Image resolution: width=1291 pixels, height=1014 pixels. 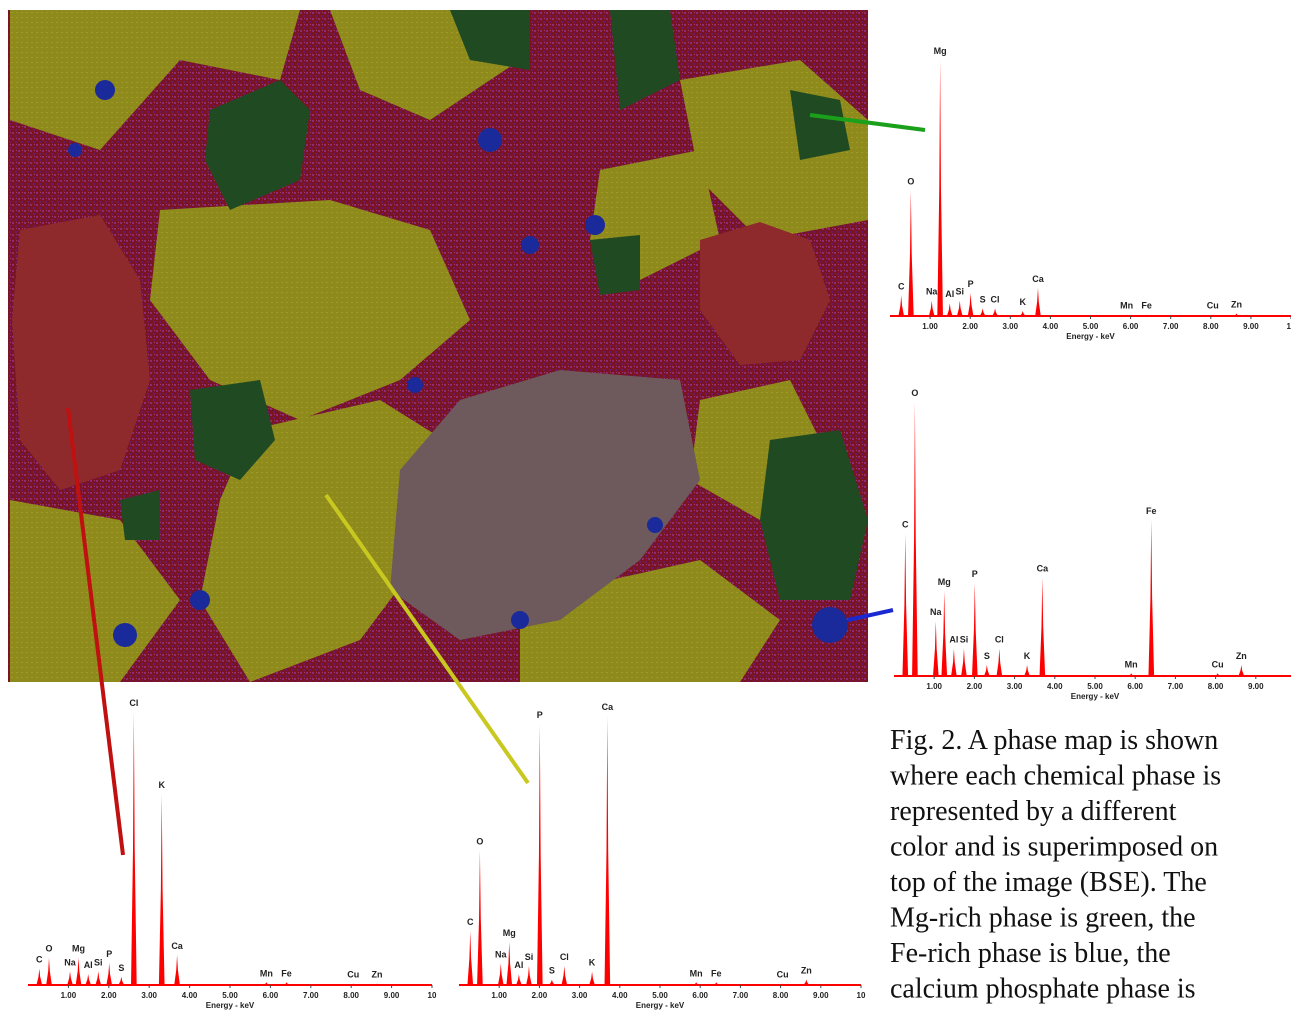 I want to click on caption-line: Fe-rich phase is blue, the, so click(x=1030, y=953).